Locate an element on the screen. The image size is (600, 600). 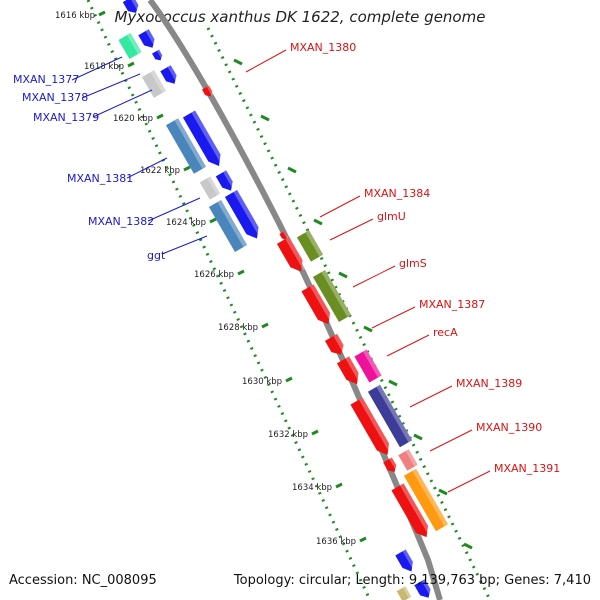
gene-label: glmS is located at coordinates (413, 263).